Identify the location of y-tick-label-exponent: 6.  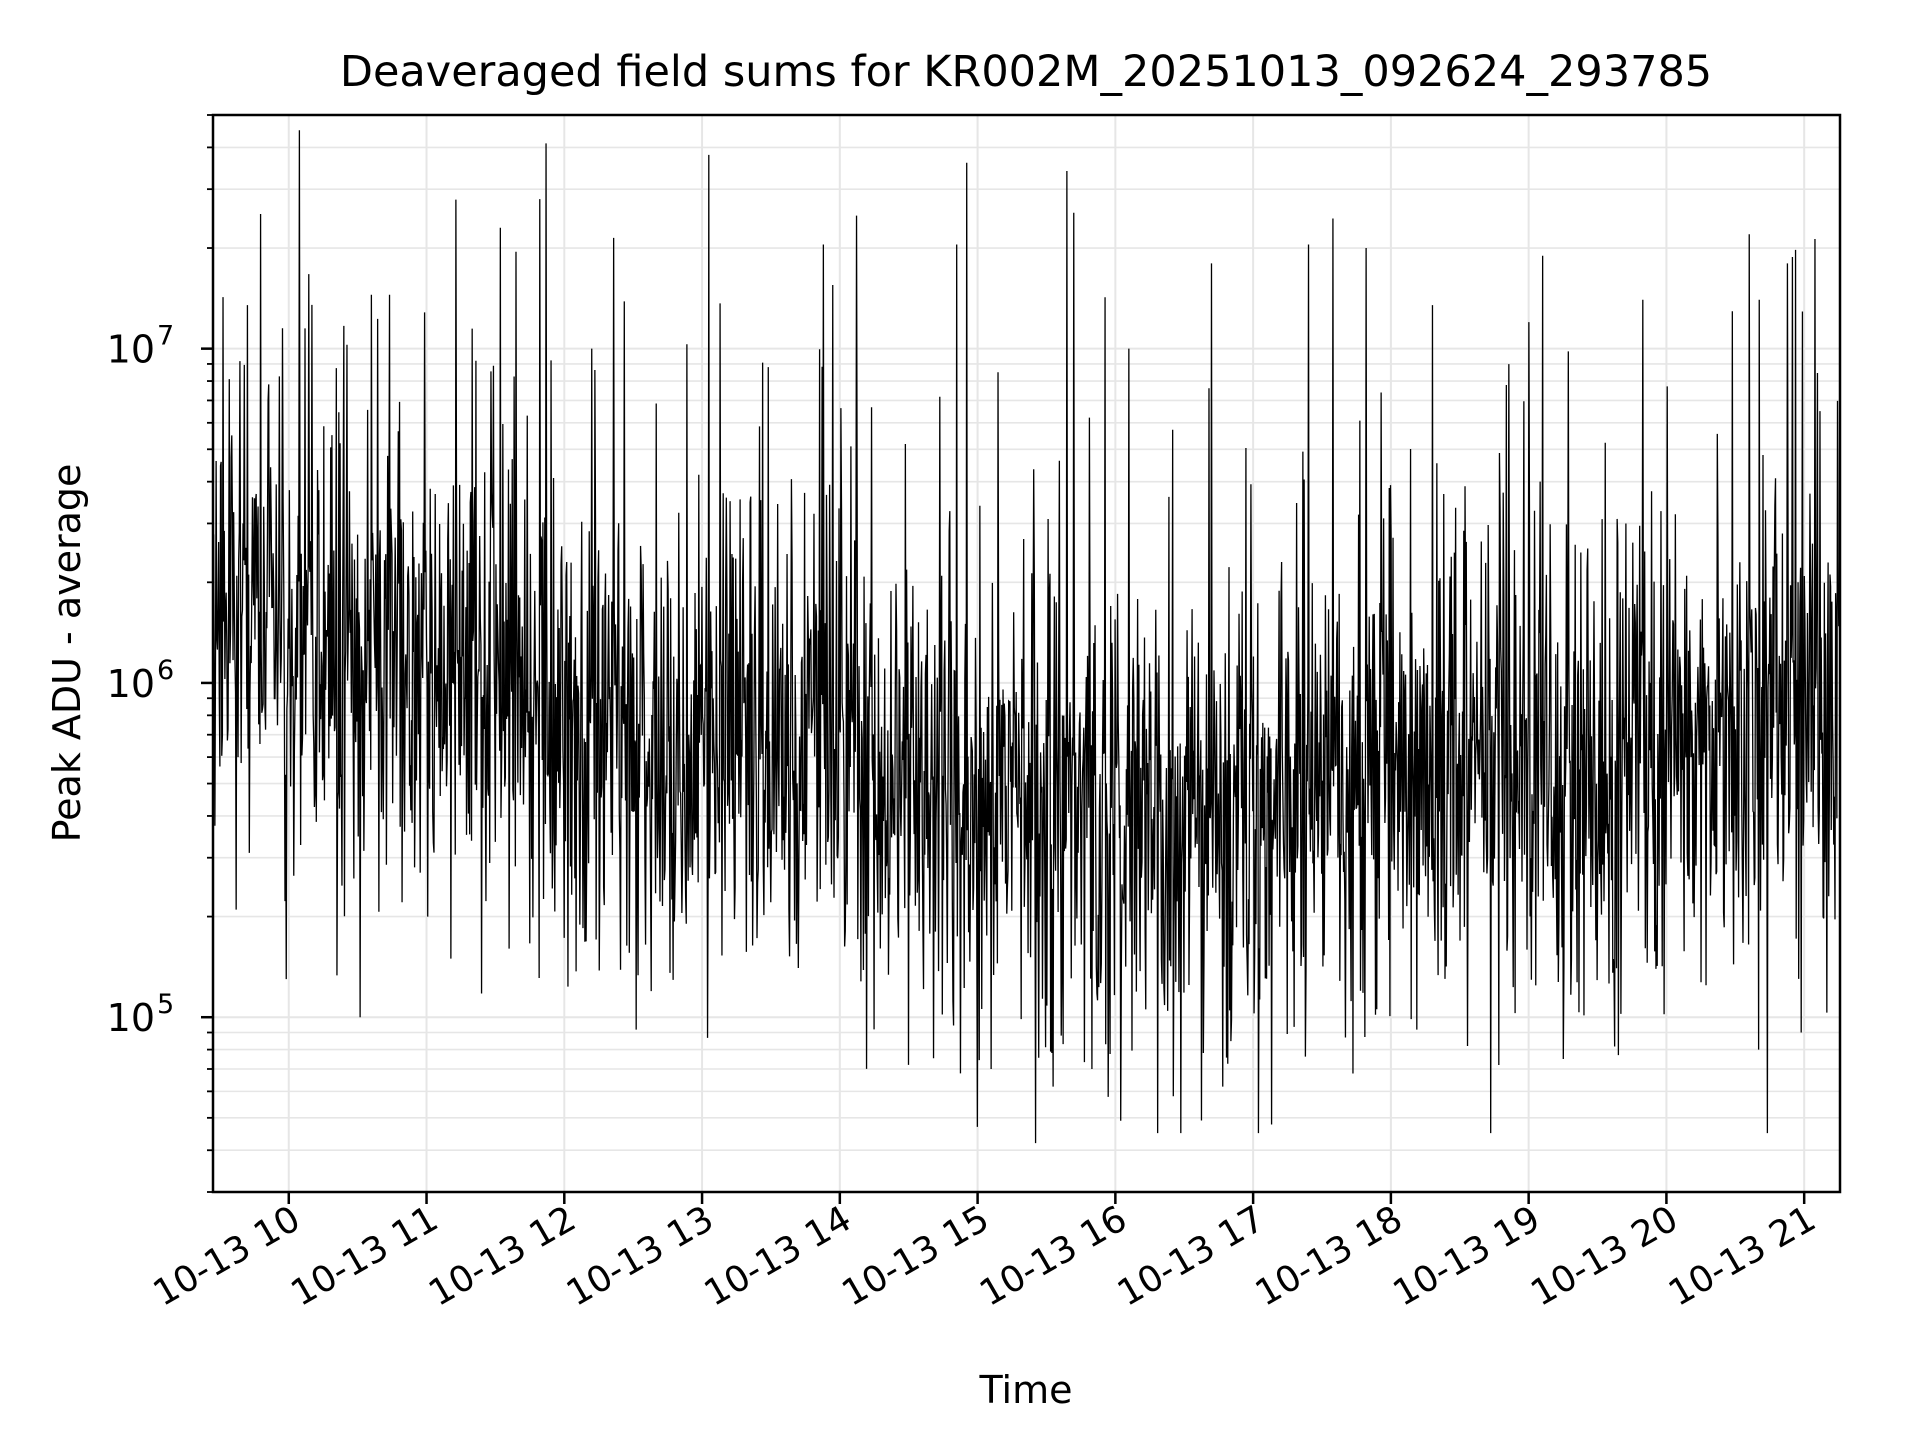
(165, 670).